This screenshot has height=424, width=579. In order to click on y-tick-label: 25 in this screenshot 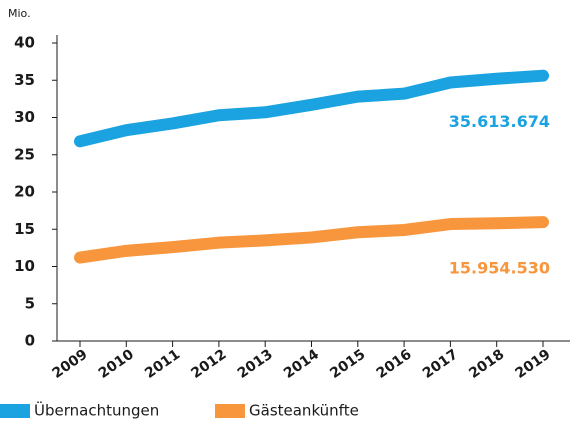, I will do `click(24, 154)`.